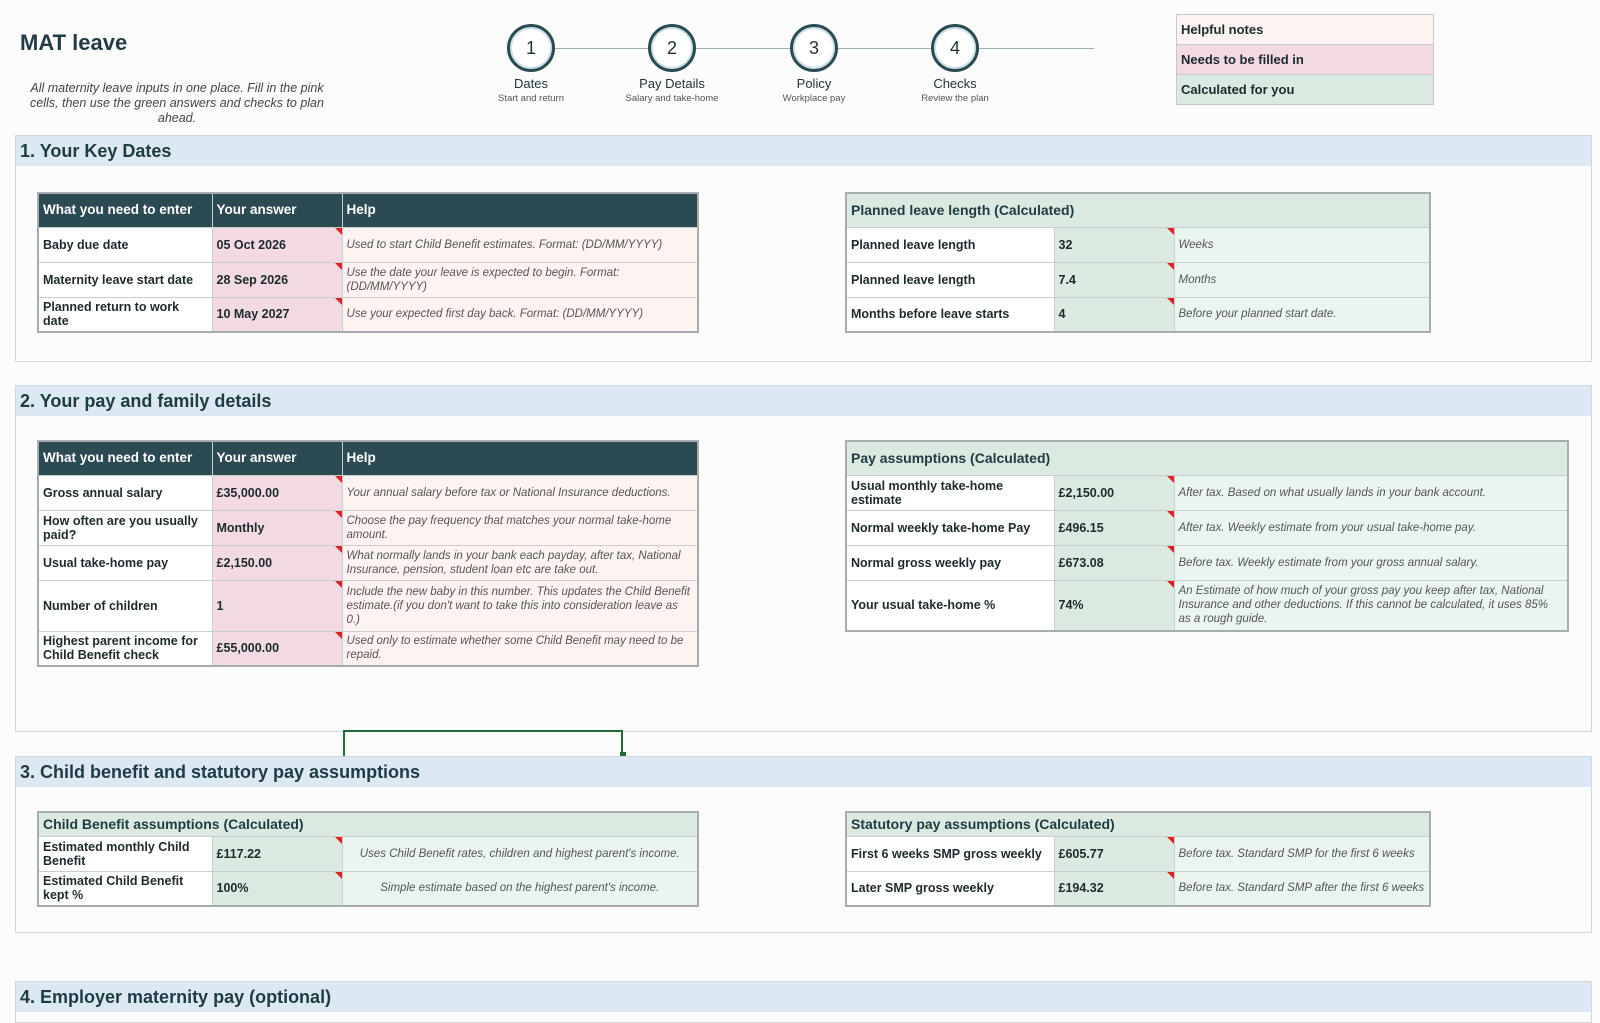  Describe the element at coordinates (125, 562) in the screenshot. I see `row-label: Usual take-home pay` at that location.